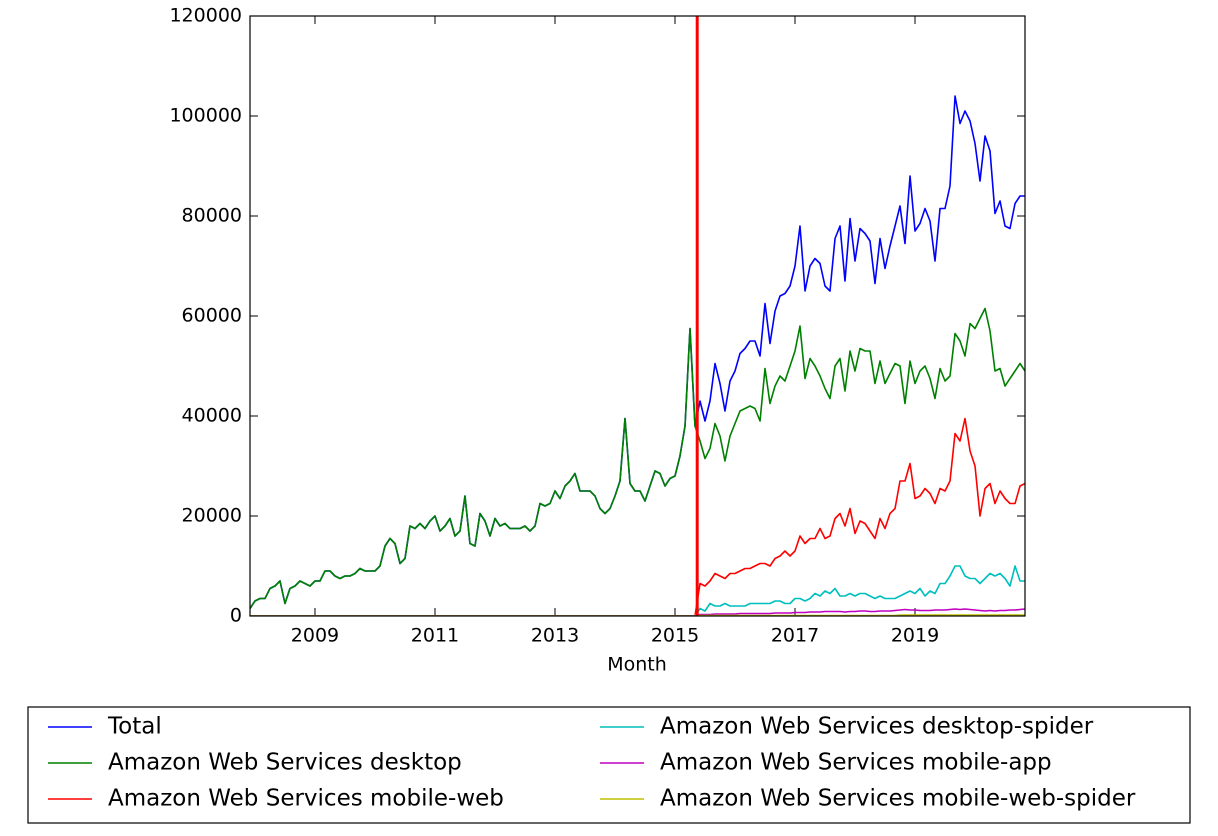  What do you see at coordinates (205, 116) in the screenshot?
I see `y-tick-label: 100000` at bounding box center [205, 116].